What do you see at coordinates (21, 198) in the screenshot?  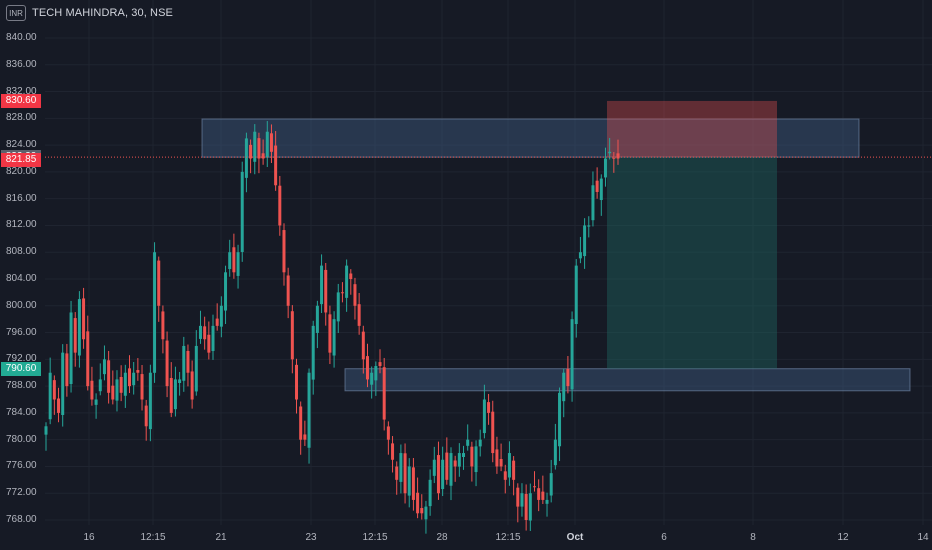 I see `y-tick-label: 816.00` at bounding box center [21, 198].